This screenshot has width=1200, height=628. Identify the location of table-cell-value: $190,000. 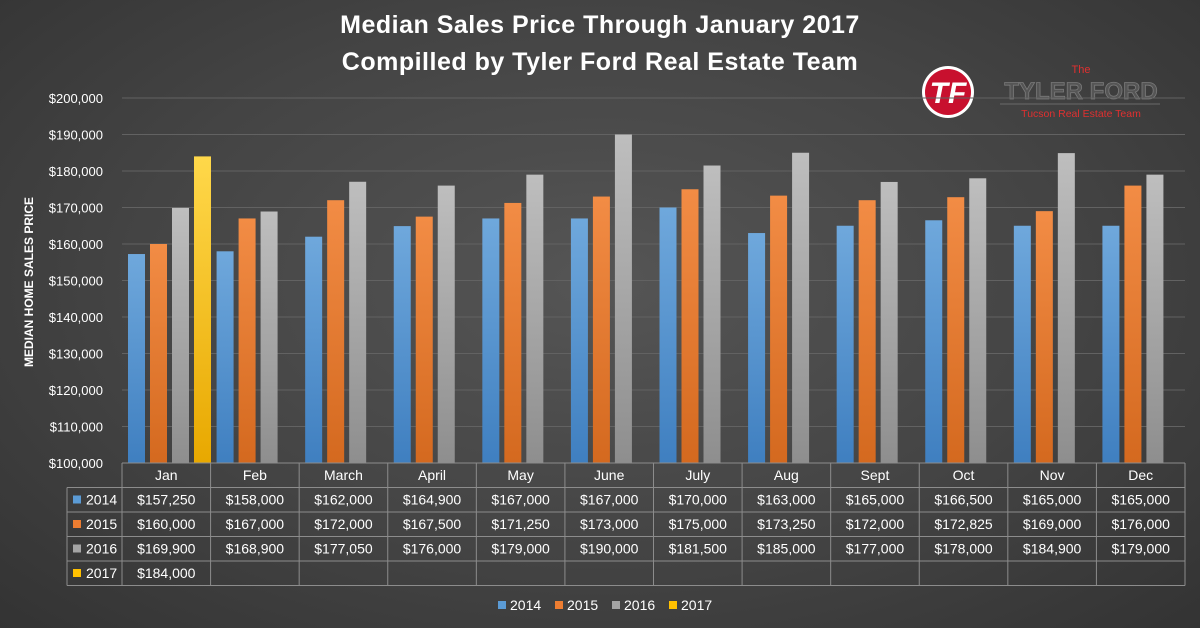
(609, 549).